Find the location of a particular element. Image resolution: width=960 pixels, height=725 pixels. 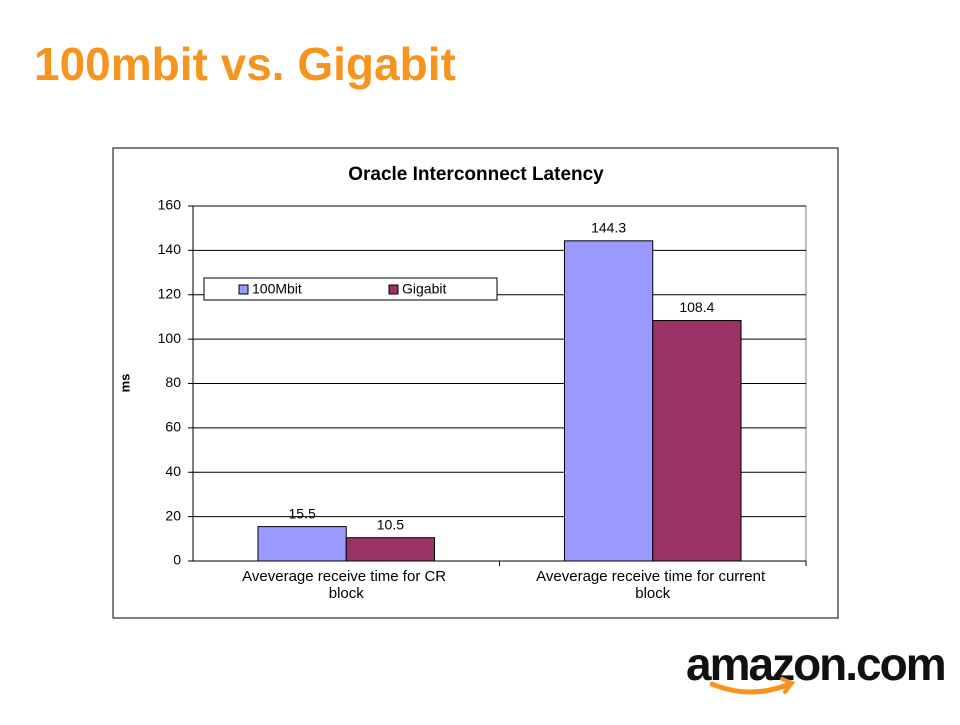

y-tick-label: 20 is located at coordinates (173, 515).